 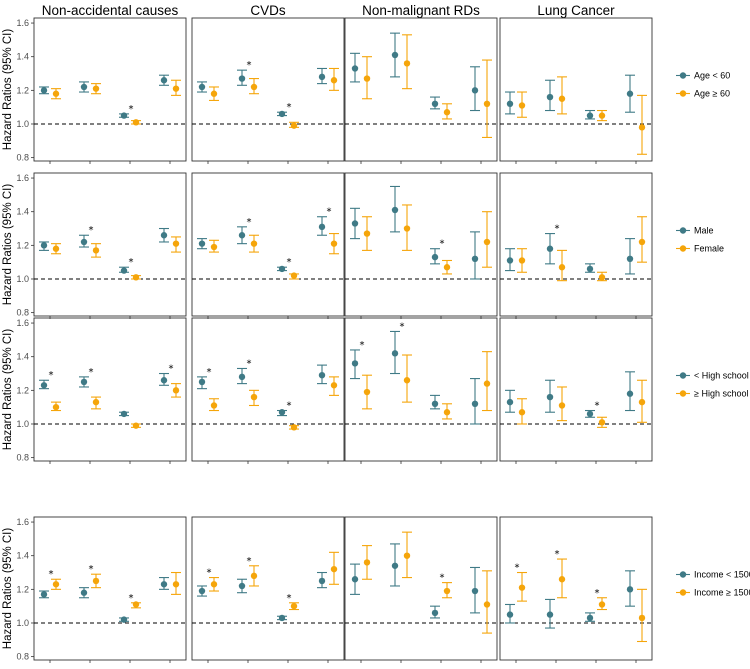 I want to click on legend-label: Female, so click(x=709, y=249).